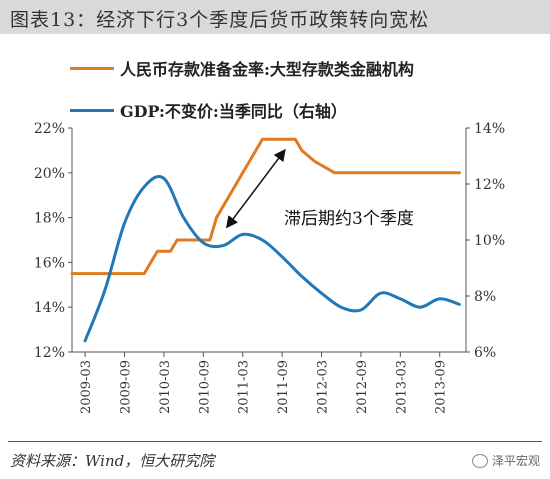  Describe the element at coordinates (112, 461) in the screenshot. I see `source-note: 资料来源：Wind，恒大研究院` at that location.